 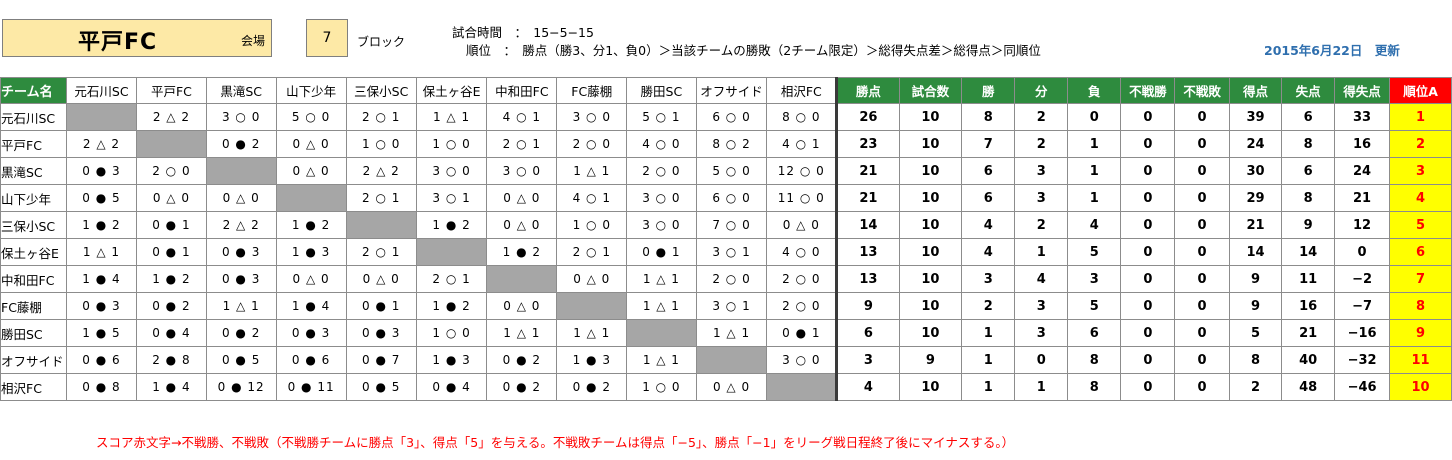 What do you see at coordinates (867, 252) in the screenshot?
I see `stat-points: 13` at bounding box center [867, 252].